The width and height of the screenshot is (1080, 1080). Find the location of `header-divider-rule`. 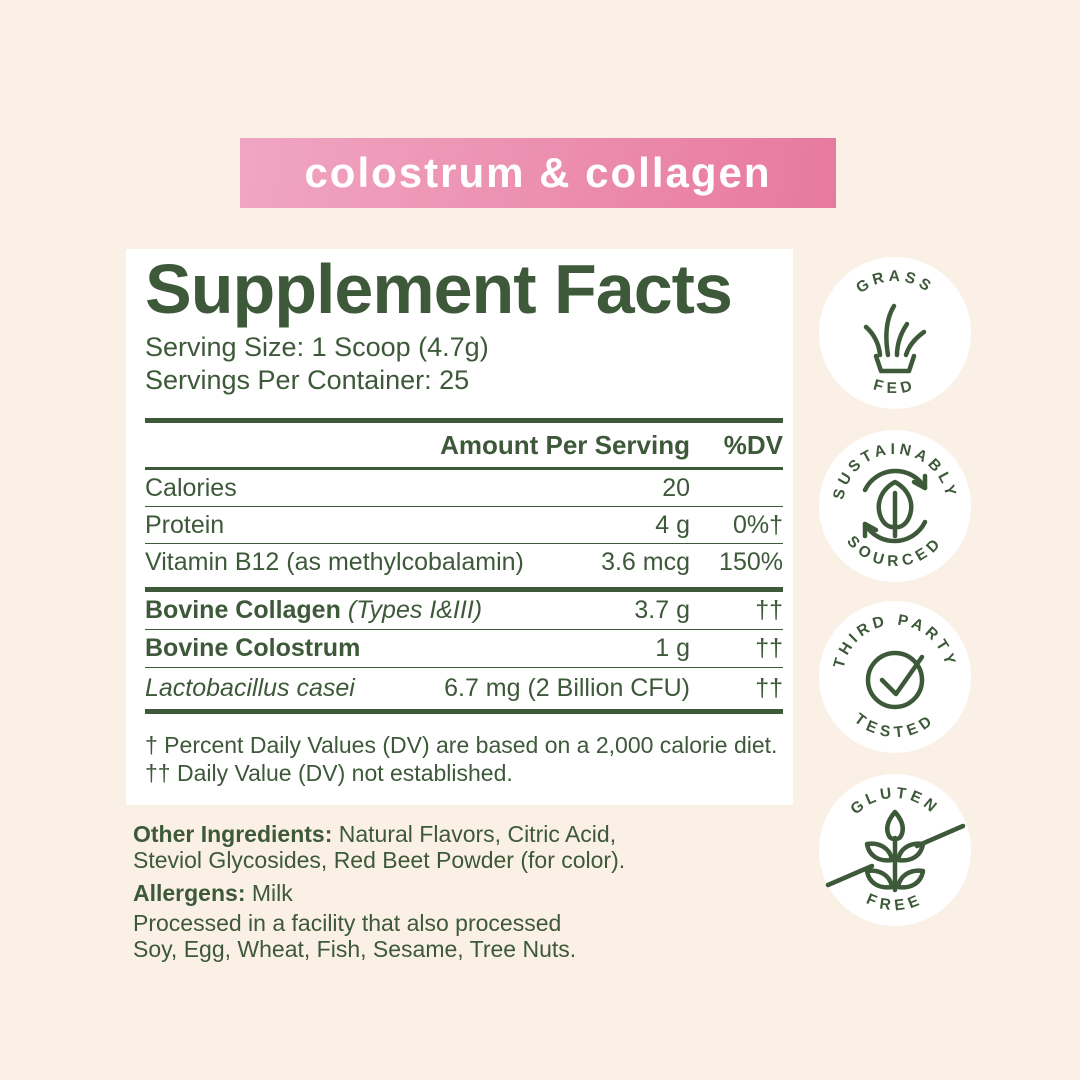

header-divider-rule is located at coordinates (464, 468).